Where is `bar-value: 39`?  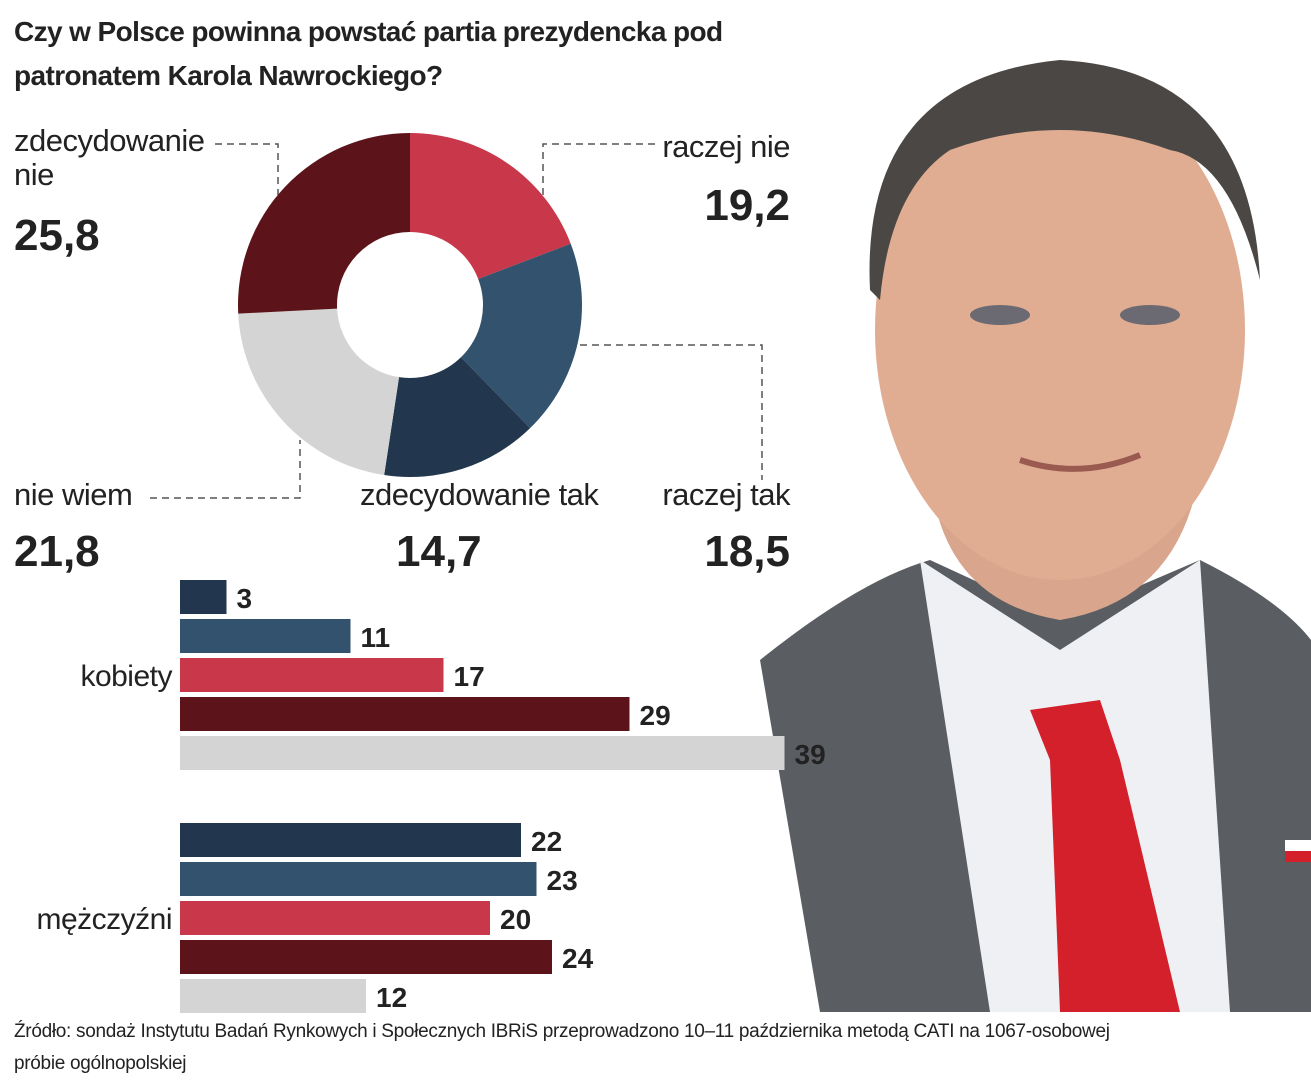 bar-value: 39 is located at coordinates (810, 754).